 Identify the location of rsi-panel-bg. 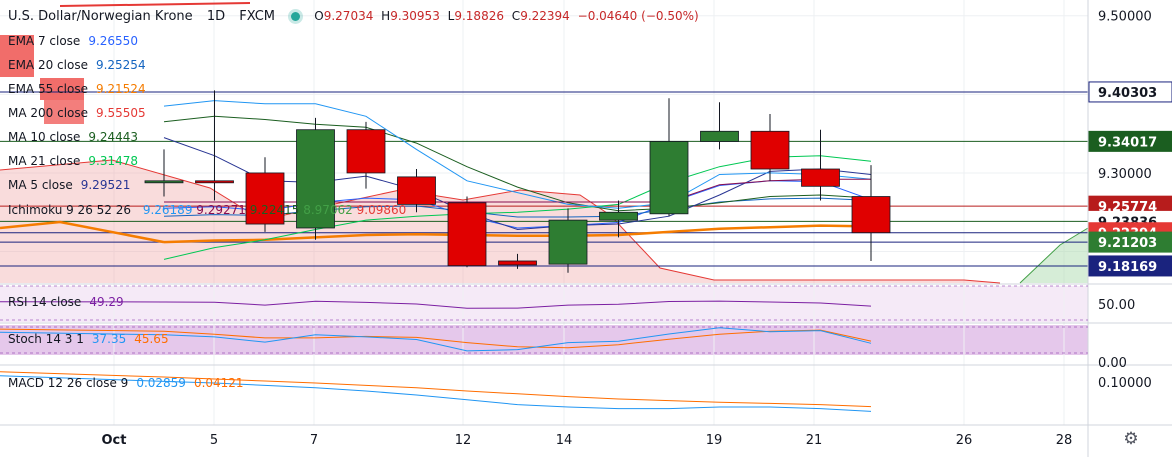
(544, 304).